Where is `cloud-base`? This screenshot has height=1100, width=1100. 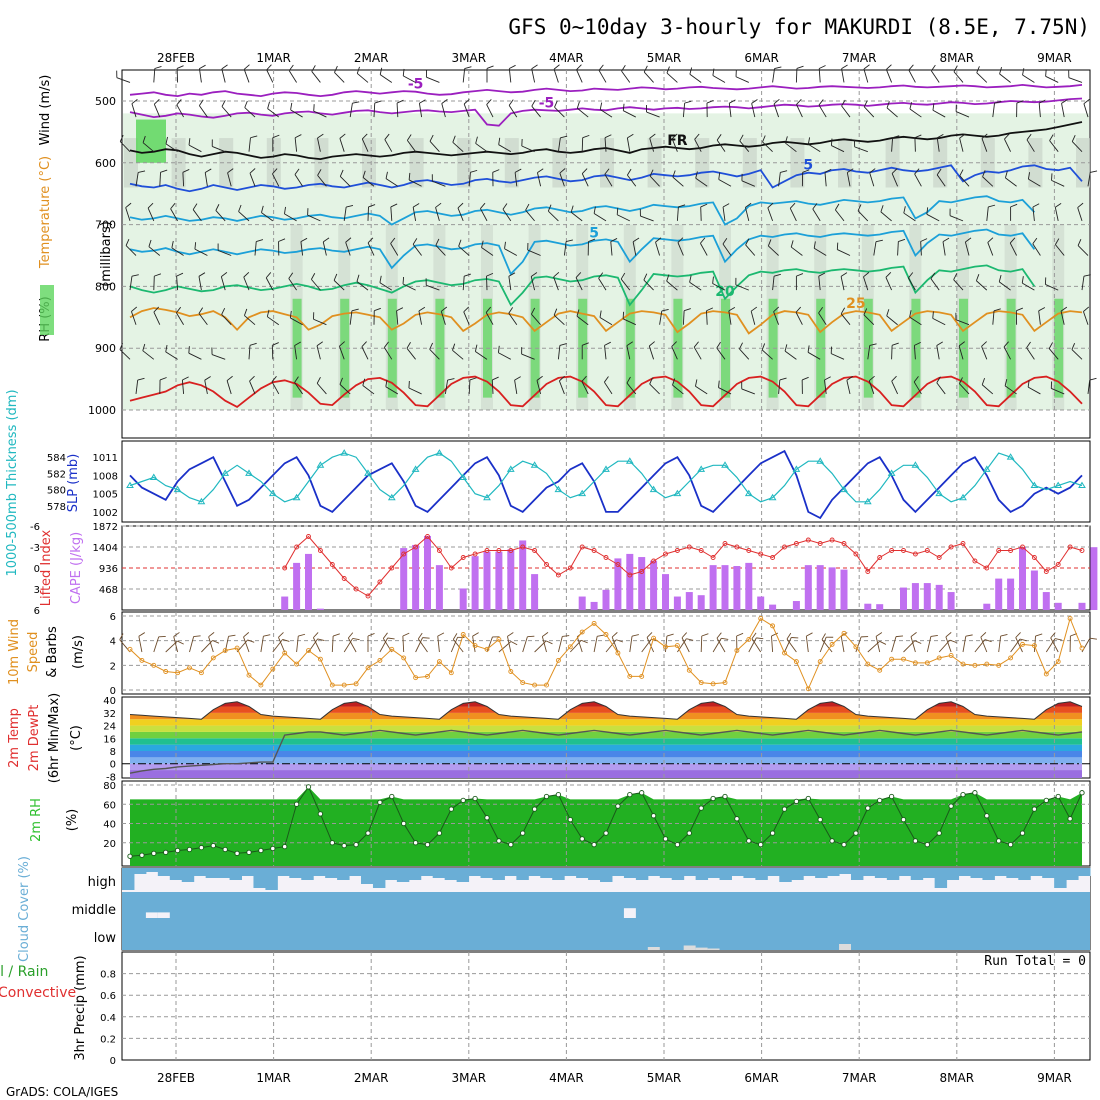 cloud-base is located at coordinates (606, 921).